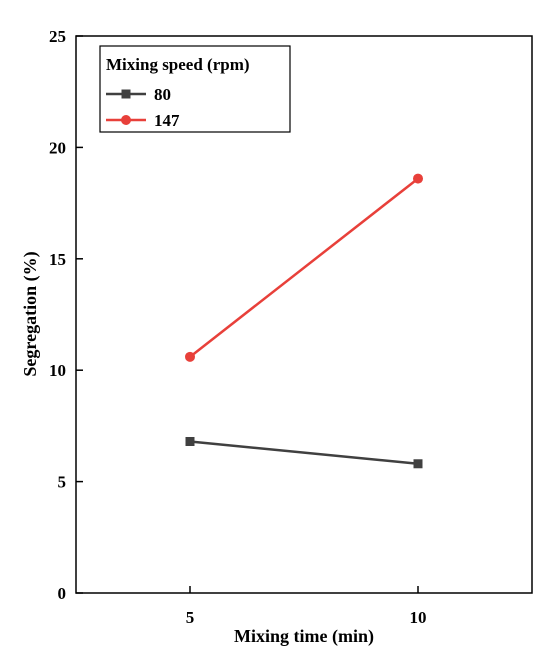 This screenshot has height=667, width=550. I want to click on legend-title: Mixing speed (rpm), so click(178, 64).